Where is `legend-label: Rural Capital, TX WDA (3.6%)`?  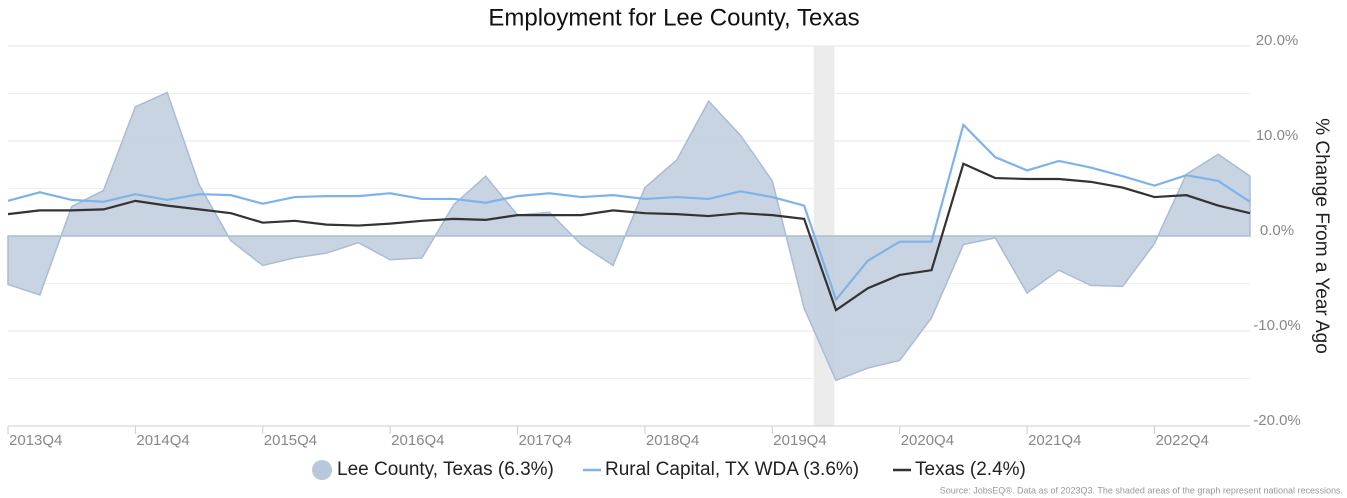 legend-label: Rural Capital, TX WDA (3.6%) is located at coordinates (732, 469).